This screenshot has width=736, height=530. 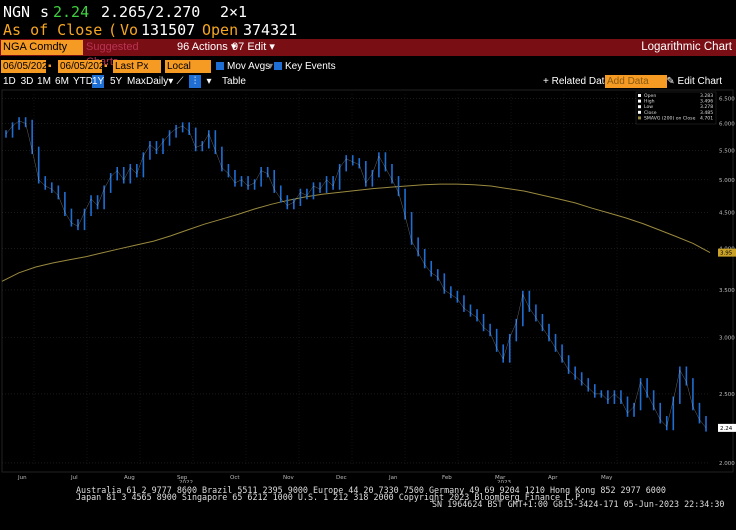 What do you see at coordinates (249, 66) in the screenshot?
I see `mov-avgs-label: Mov Avgs` at bounding box center [249, 66].